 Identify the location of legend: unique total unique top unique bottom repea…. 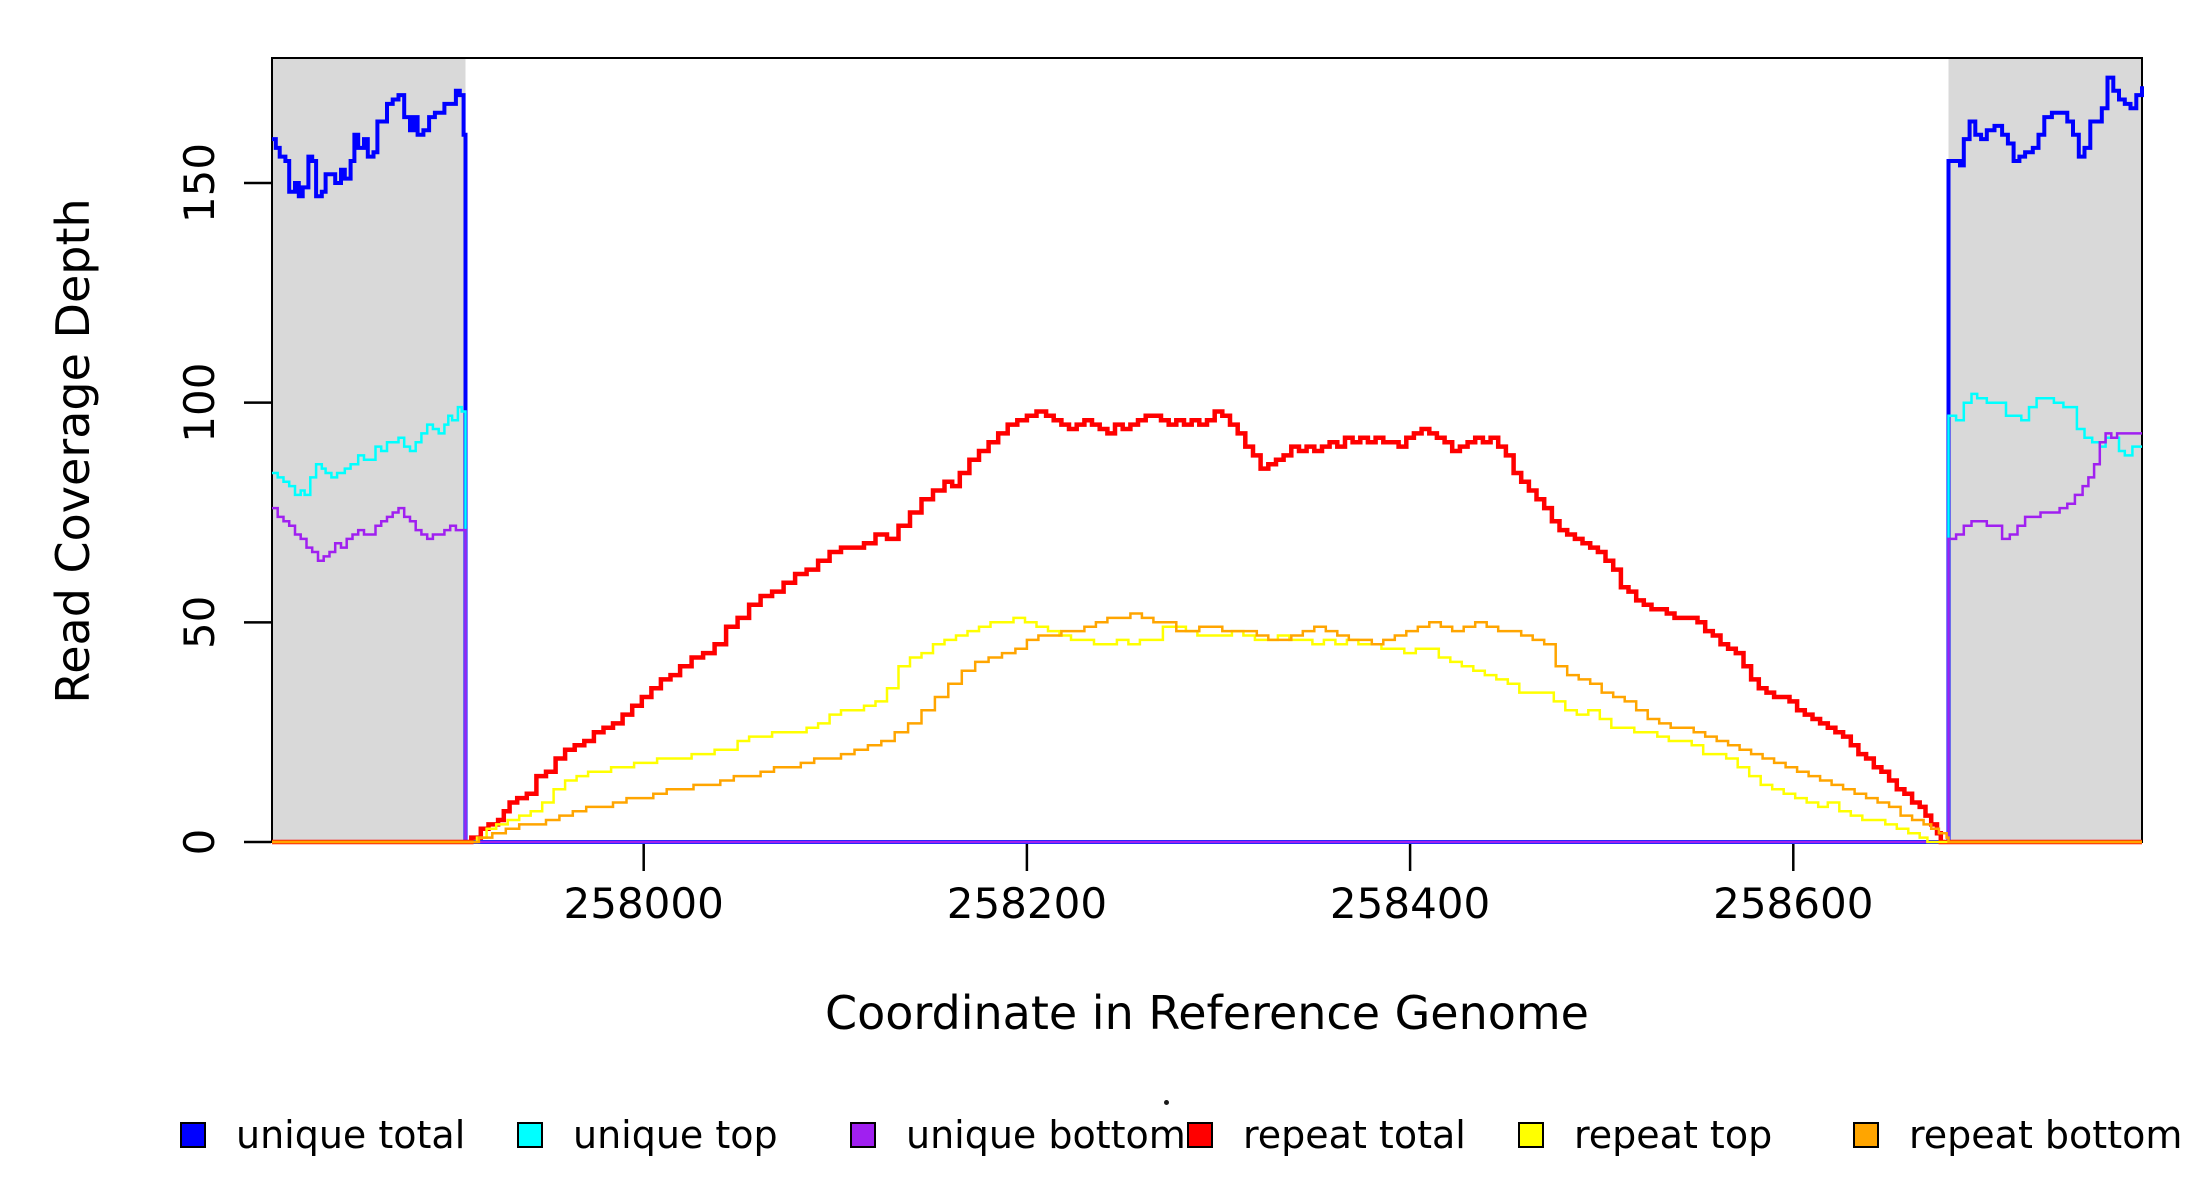
(1100, 1137).